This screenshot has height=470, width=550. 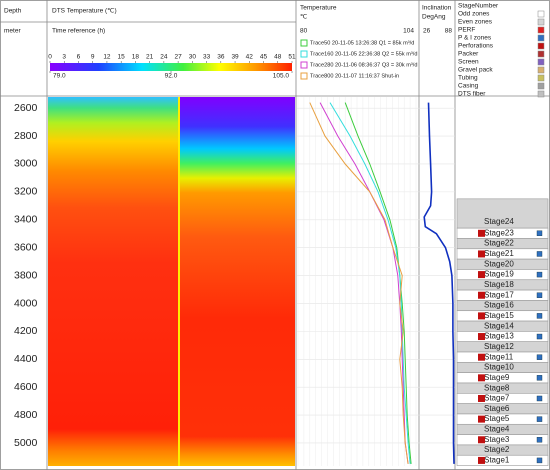 What do you see at coordinates (499, 305) in the screenshot?
I see `stage-label: Stage16` at bounding box center [499, 305].